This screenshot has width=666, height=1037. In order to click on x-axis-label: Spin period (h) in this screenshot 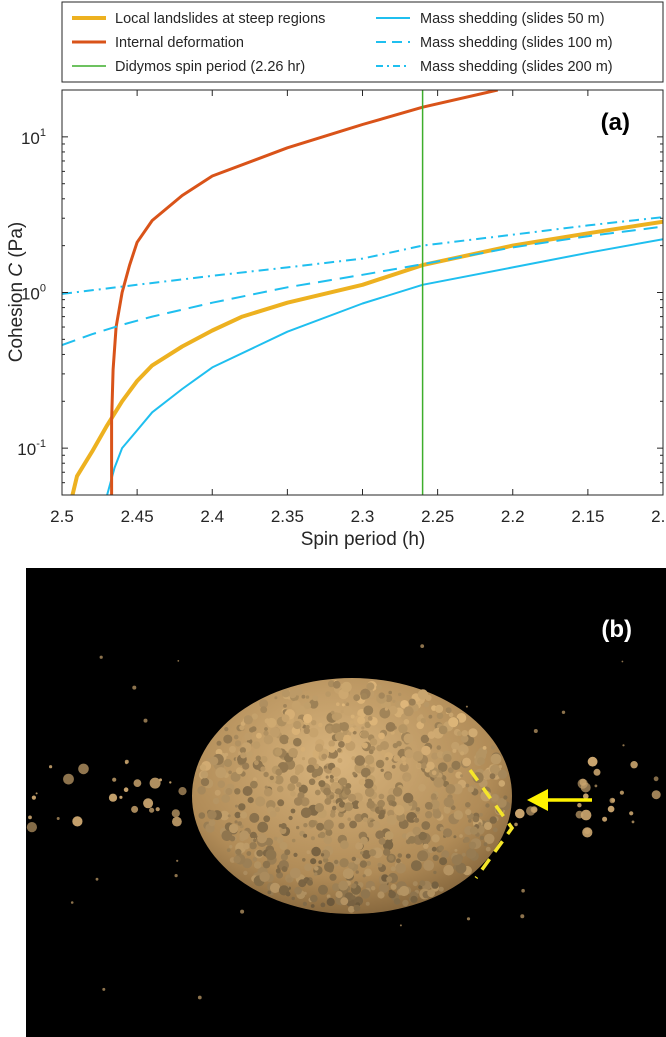, I will do `click(363, 539)`.